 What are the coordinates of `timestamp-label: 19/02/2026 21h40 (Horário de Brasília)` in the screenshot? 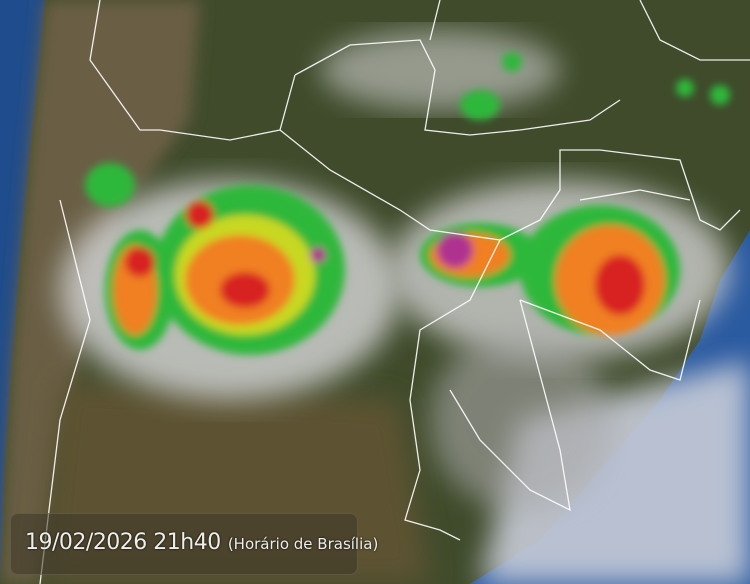 It's located at (201, 542).